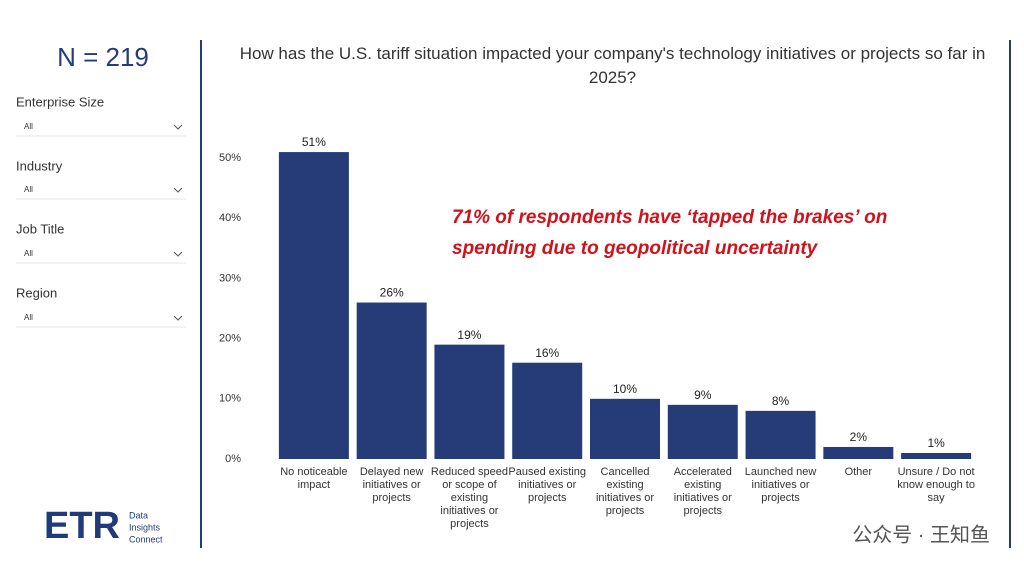  What do you see at coordinates (703, 395) in the screenshot?
I see `data-label: 9%` at bounding box center [703, 395].